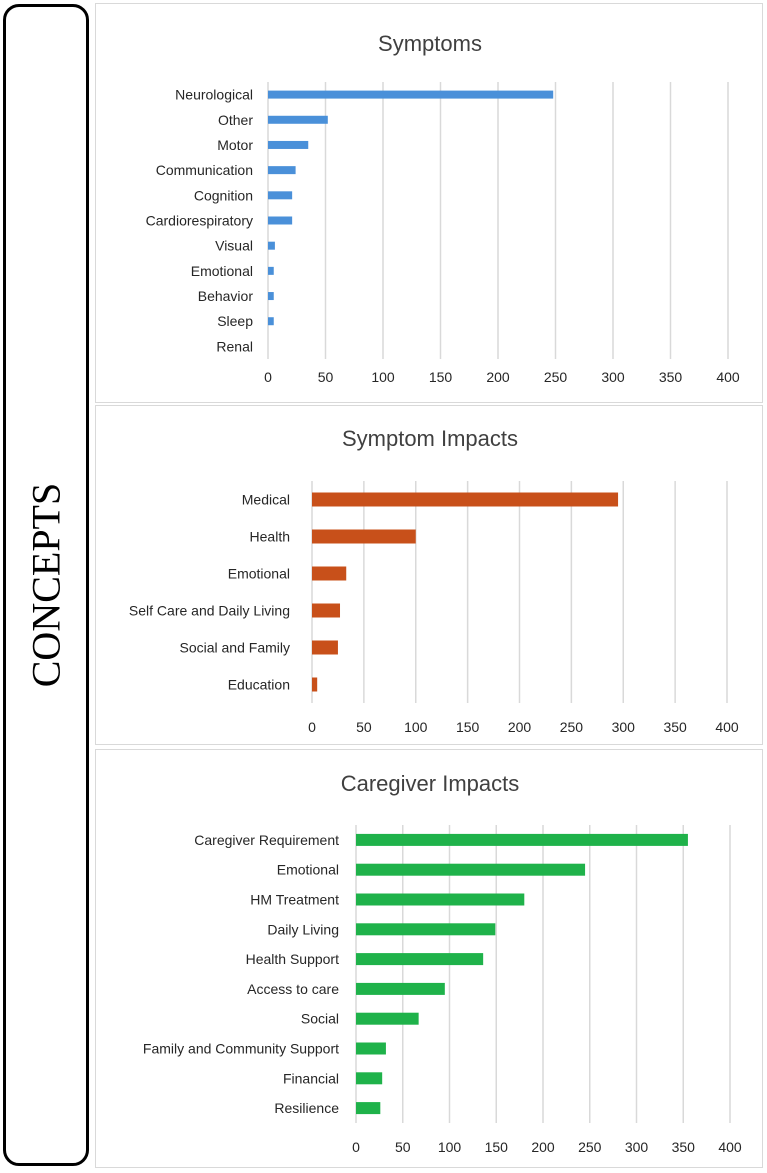 This screenshot has height=1173, width=767. What do you see at coordinates (308, 870) in the screenshot?
I see `caregiver-impacts-category-label: Emotional` at bounding box center [308, 870].